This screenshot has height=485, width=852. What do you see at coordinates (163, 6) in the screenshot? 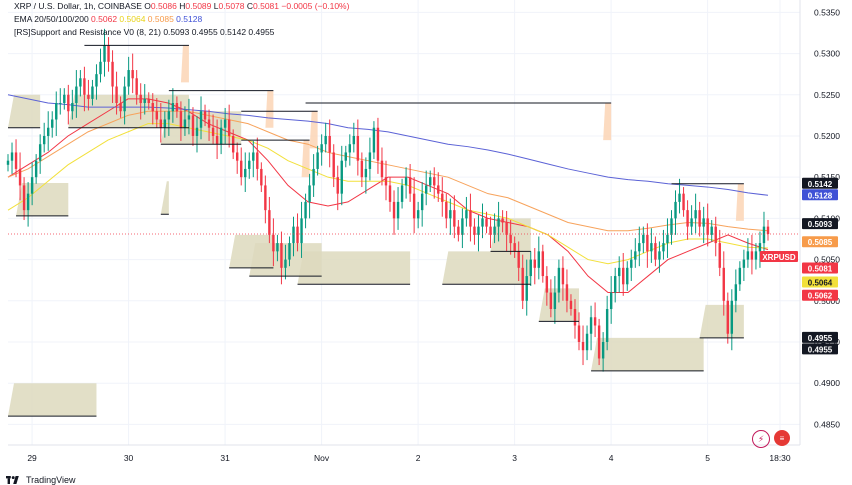
I see `open-value: 0.5086` at bounding box center [163, 6].